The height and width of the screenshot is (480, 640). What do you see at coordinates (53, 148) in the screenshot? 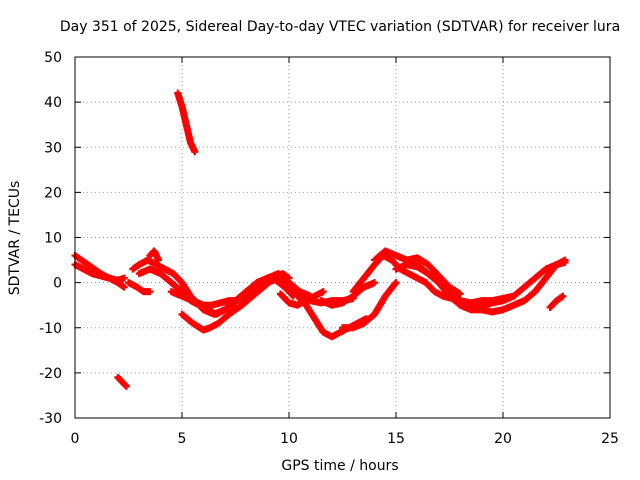
I see `y-tick-label: 30` at bounding box center [53, 148].